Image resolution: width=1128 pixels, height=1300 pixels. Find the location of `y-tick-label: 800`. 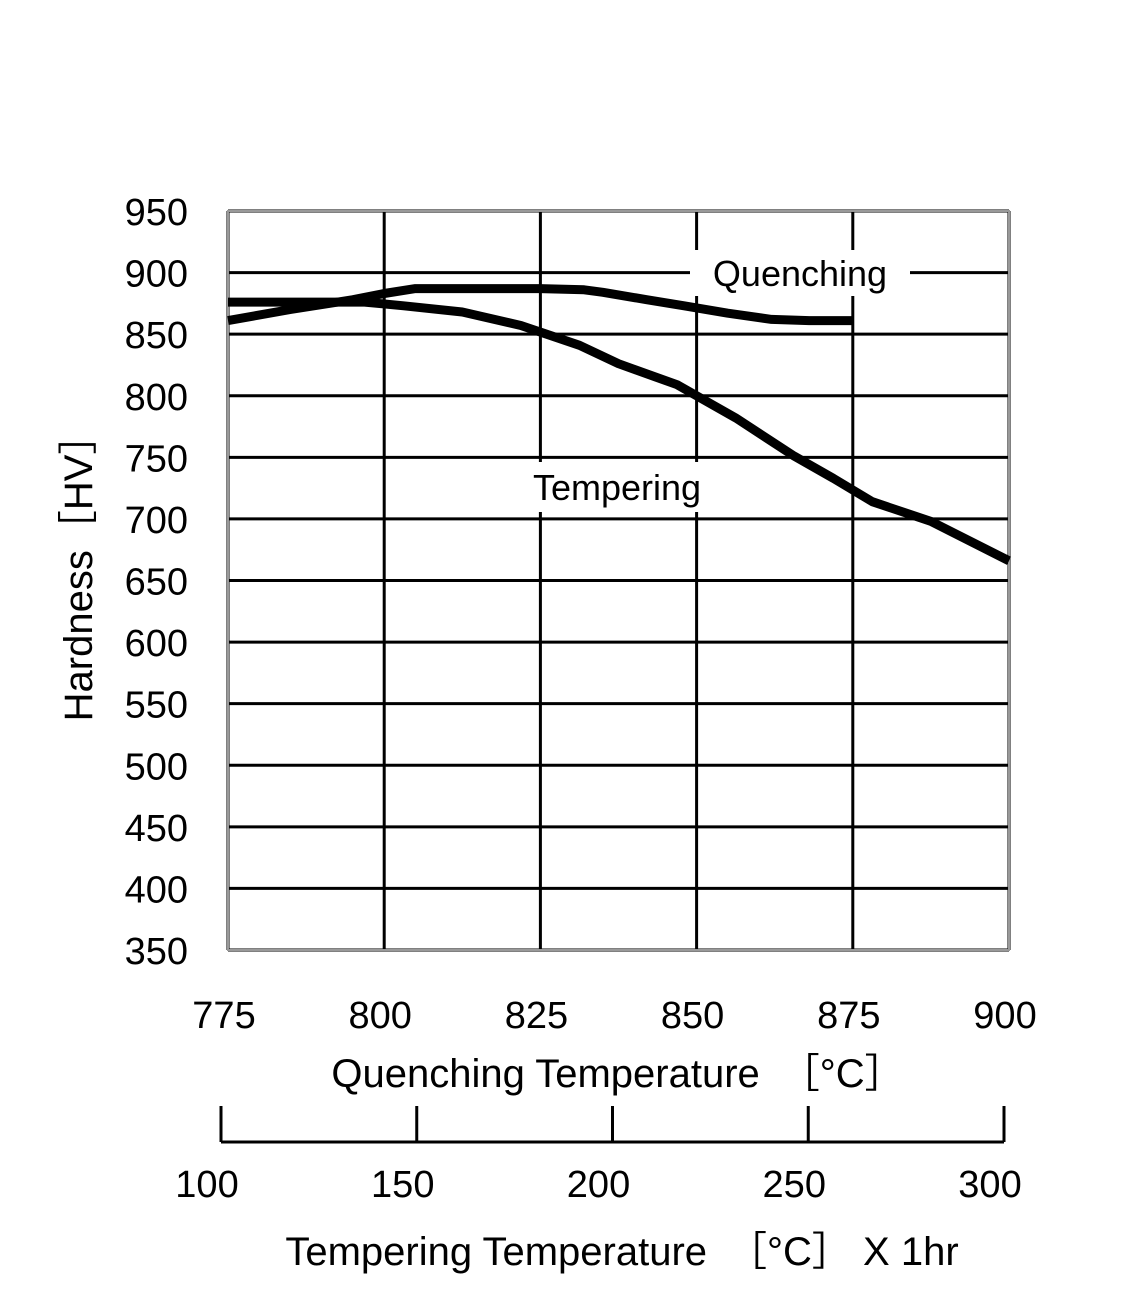

y-tick-label: 800 is located at coordinates (156, 398).